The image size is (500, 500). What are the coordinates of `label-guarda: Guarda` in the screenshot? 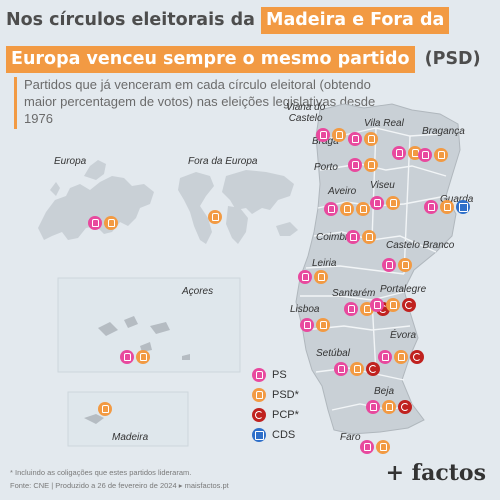 It's located at (457, 199).